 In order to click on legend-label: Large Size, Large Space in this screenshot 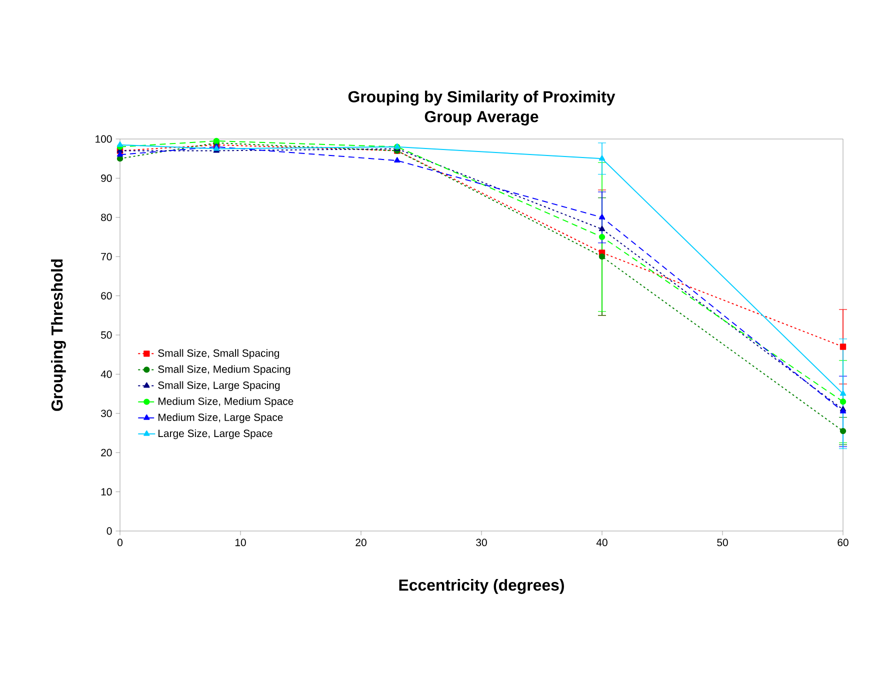, I will do `click(215, 434)`.